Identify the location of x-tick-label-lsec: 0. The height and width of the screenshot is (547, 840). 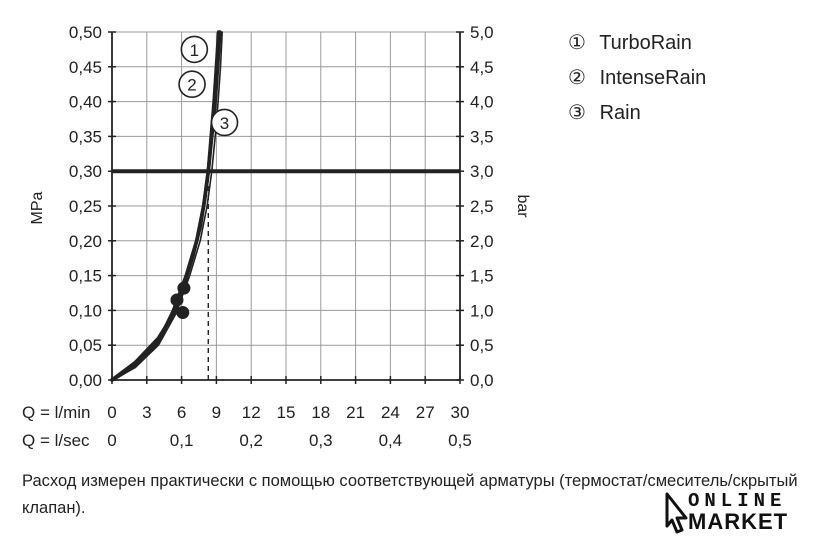
(111, 440).